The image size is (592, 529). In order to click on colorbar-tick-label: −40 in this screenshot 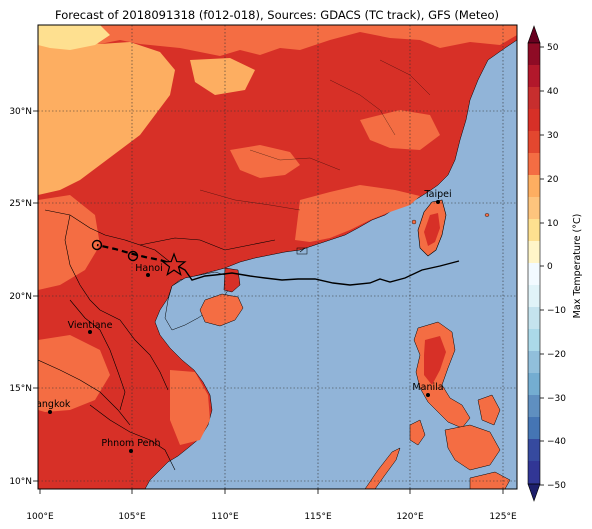, I will do `click(556, 442)`.